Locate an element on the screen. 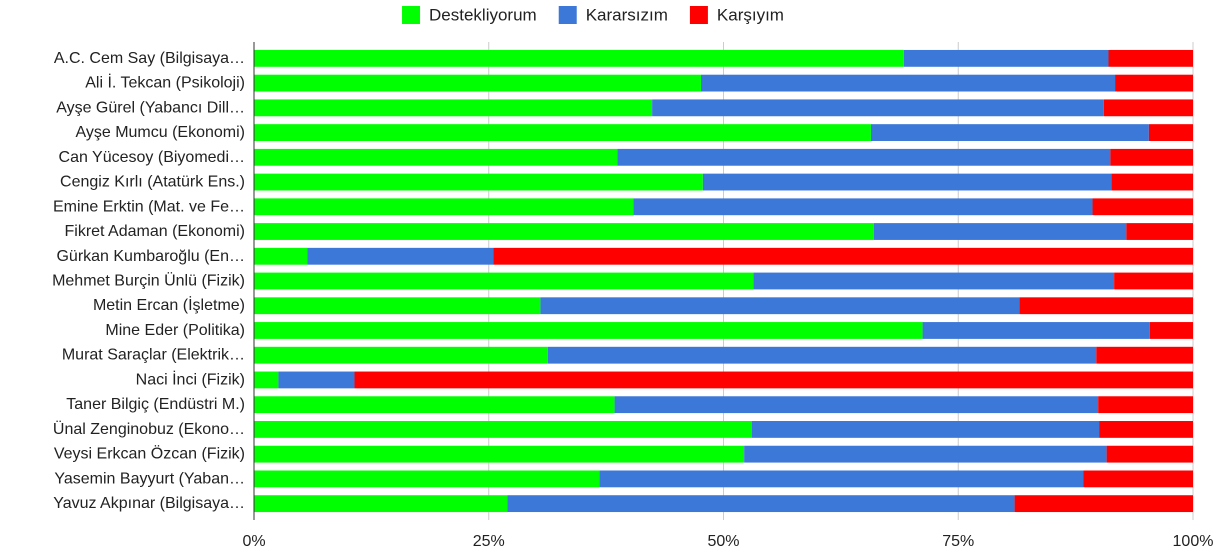  x-axis-labels: 0% 25% 50% 75% 100% is located at coordinates (727, 541).